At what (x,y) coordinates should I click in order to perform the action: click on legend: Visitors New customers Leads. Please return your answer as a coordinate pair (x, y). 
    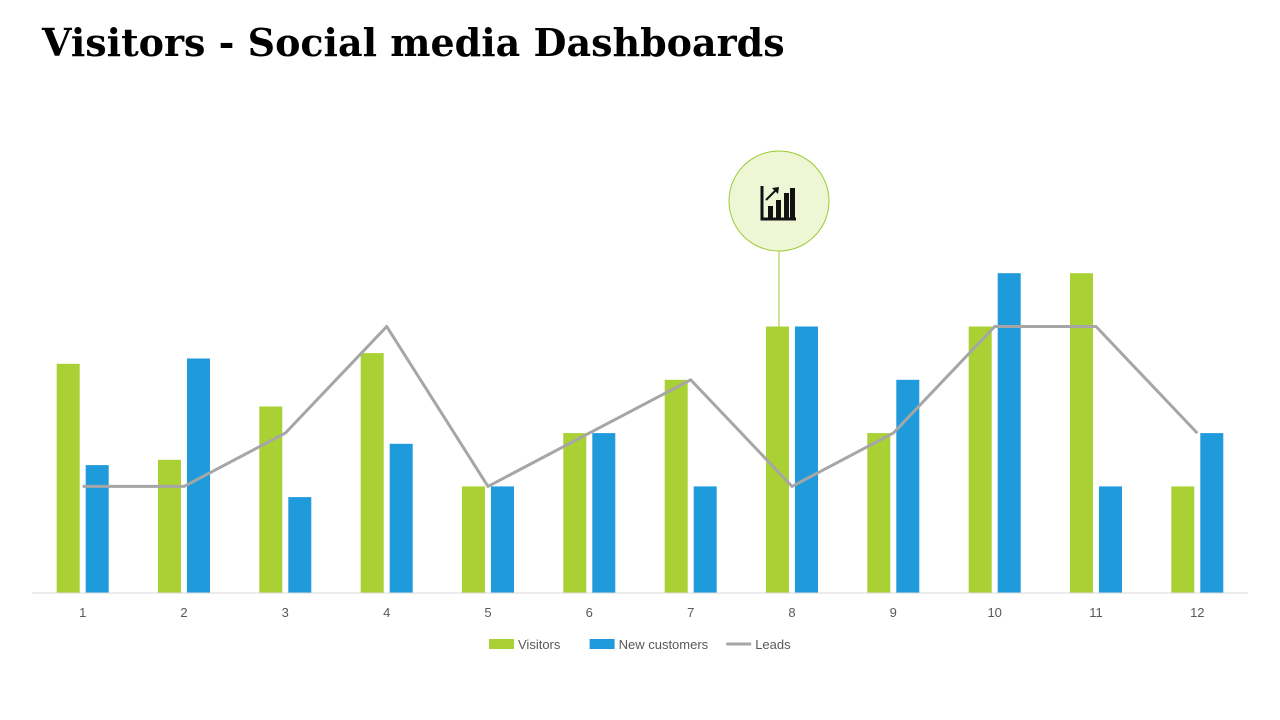
    Looking at the image, I should click on (640, 644).